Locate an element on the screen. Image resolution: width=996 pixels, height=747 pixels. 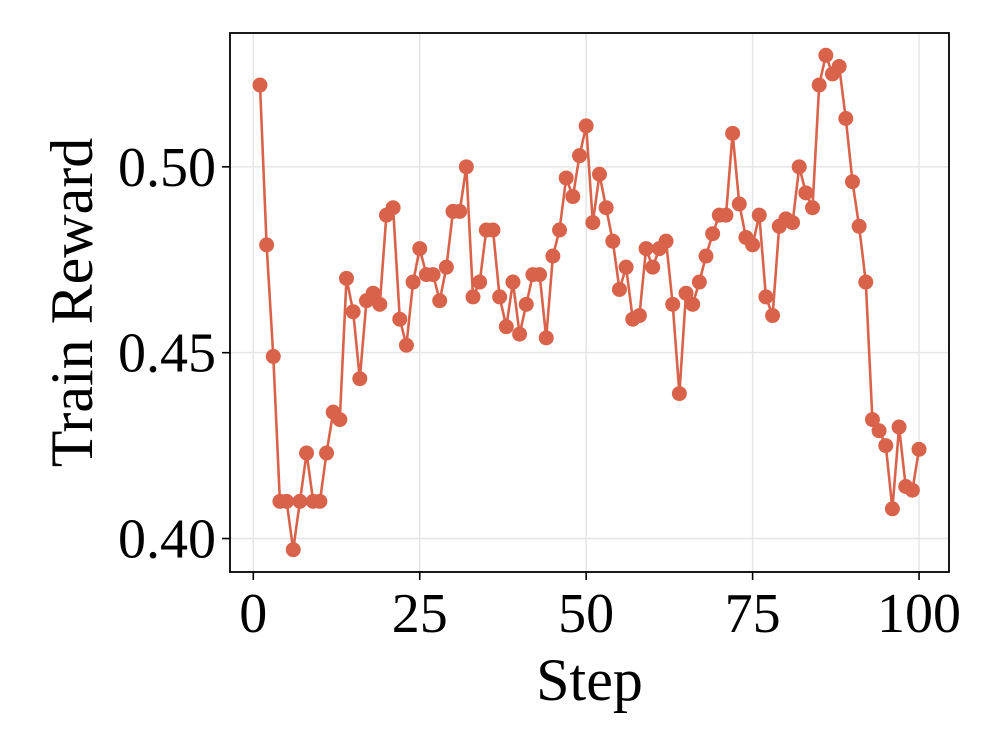
y-tick-label: 0.40 is located at coordinates (167, 540).